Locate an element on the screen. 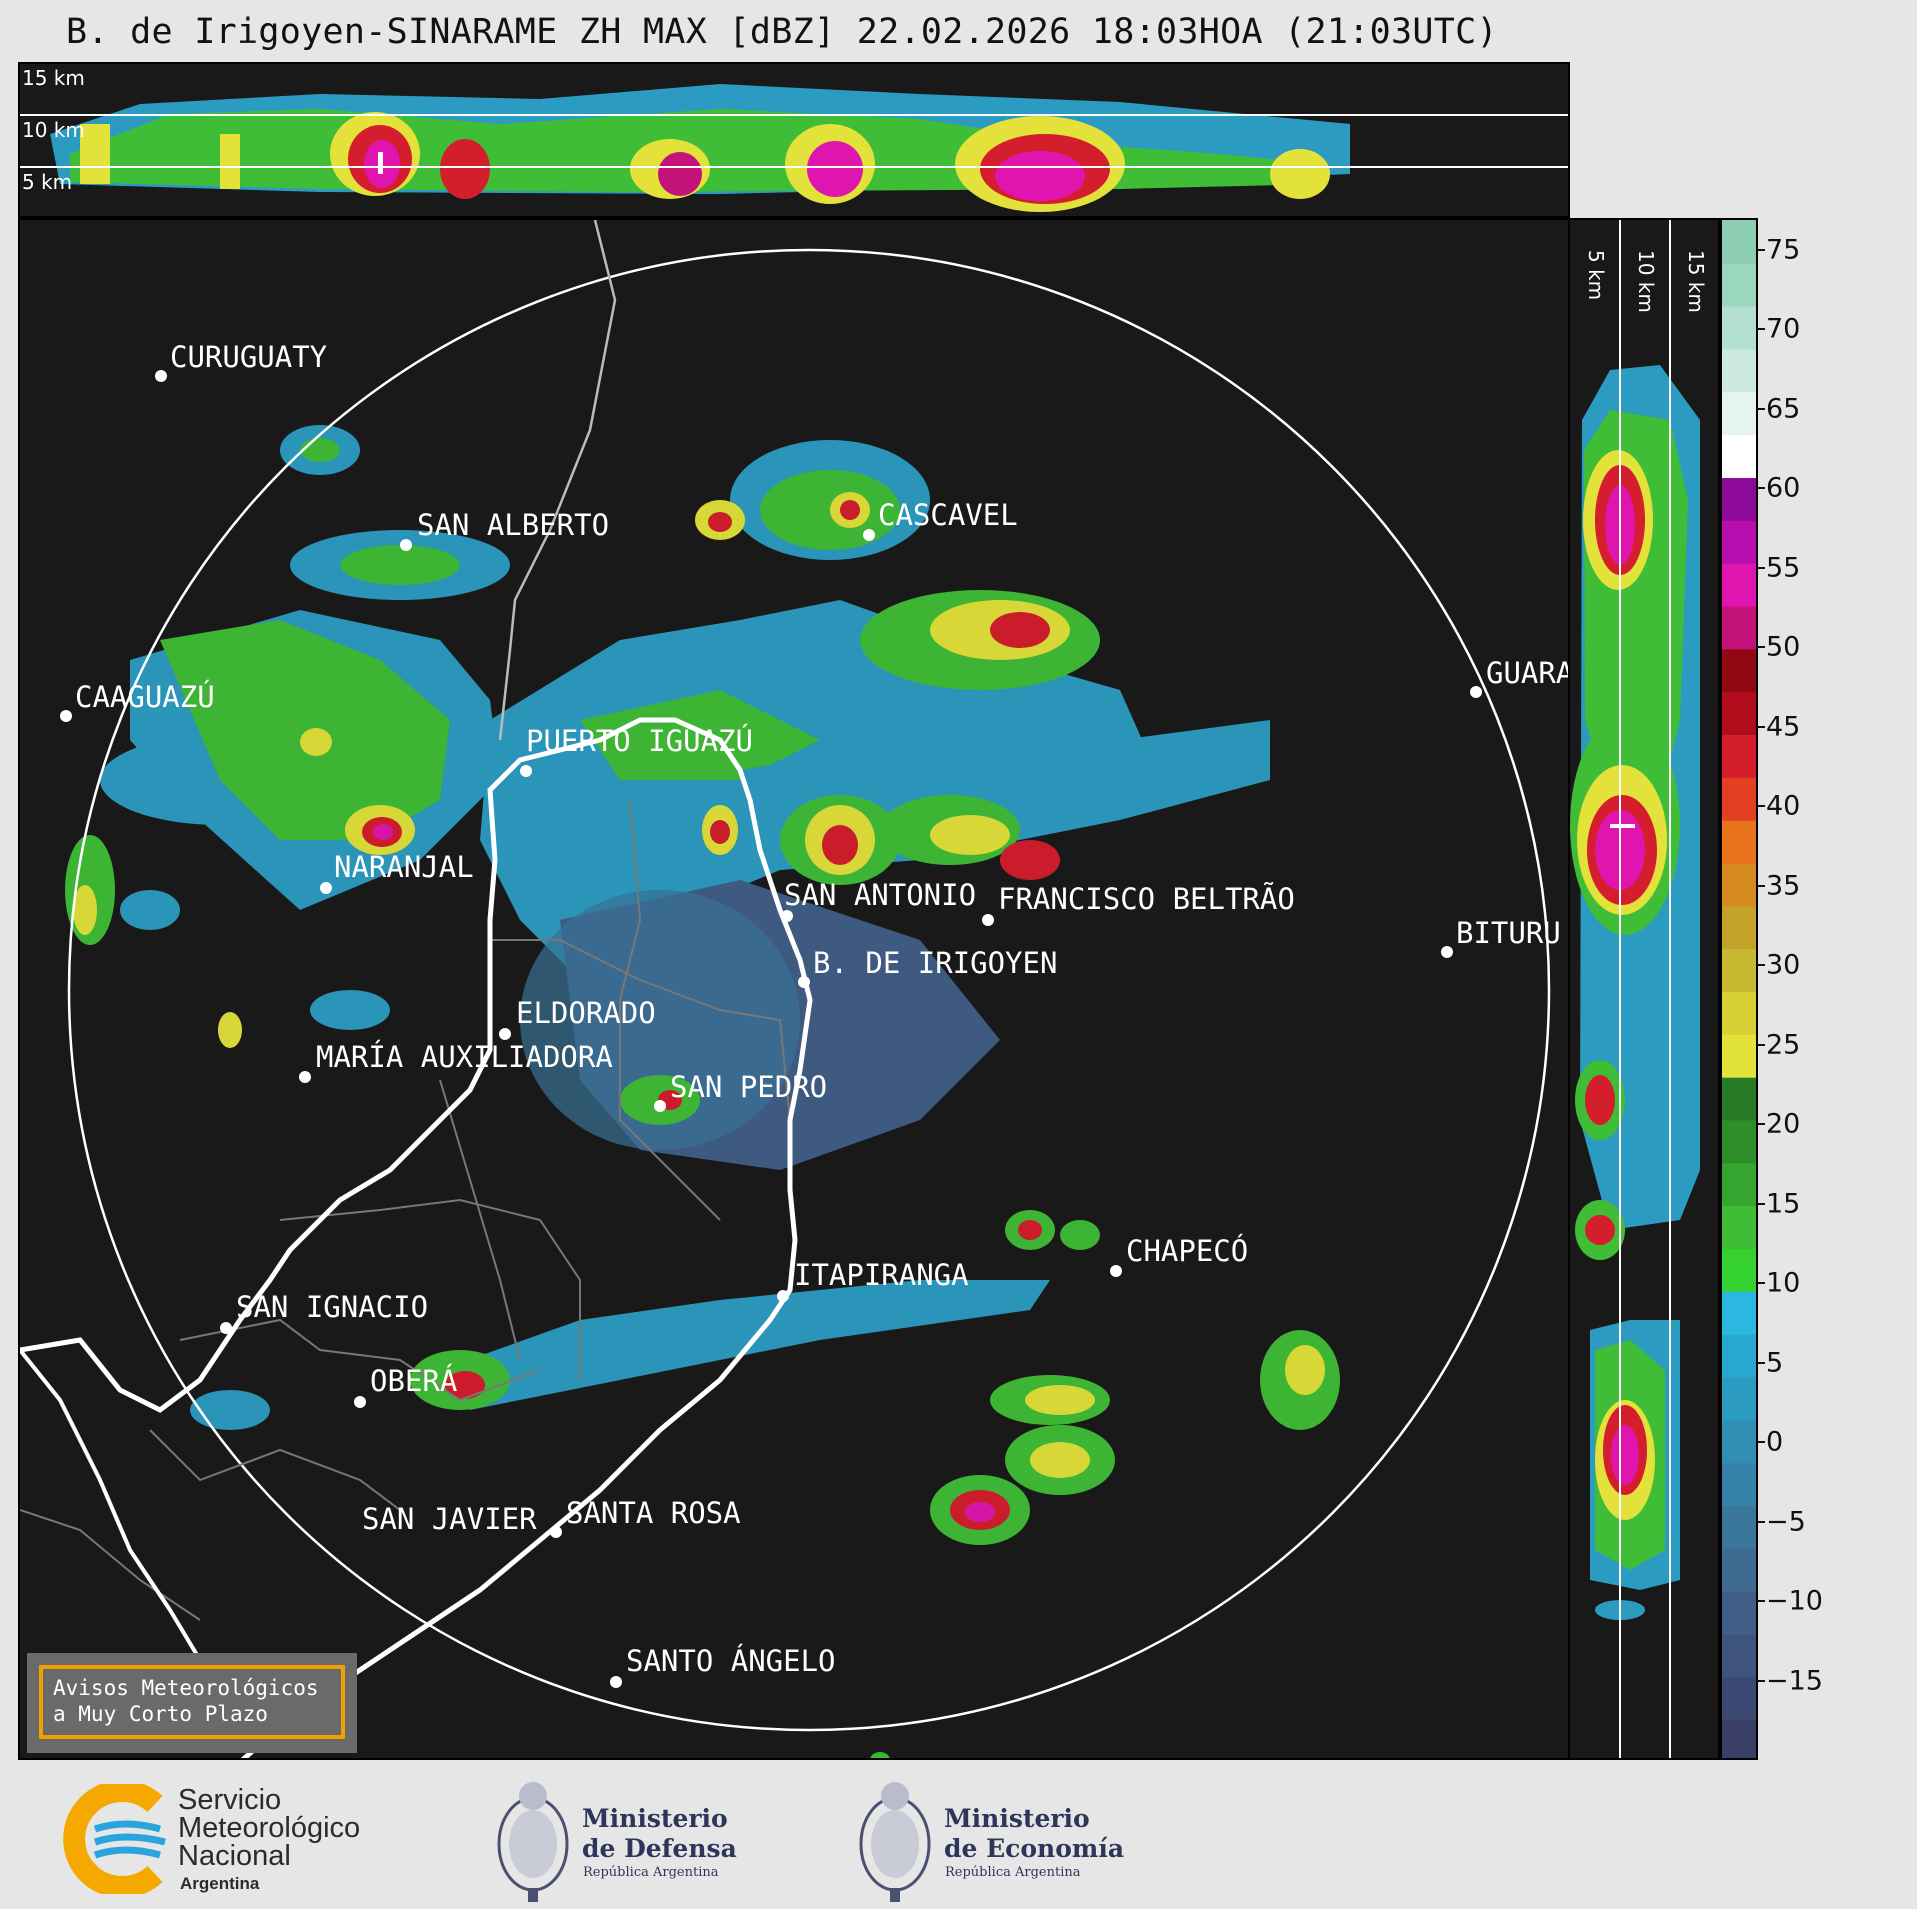  city-label-eldorado: ELDORADO is located at coordinates (586, 1013).